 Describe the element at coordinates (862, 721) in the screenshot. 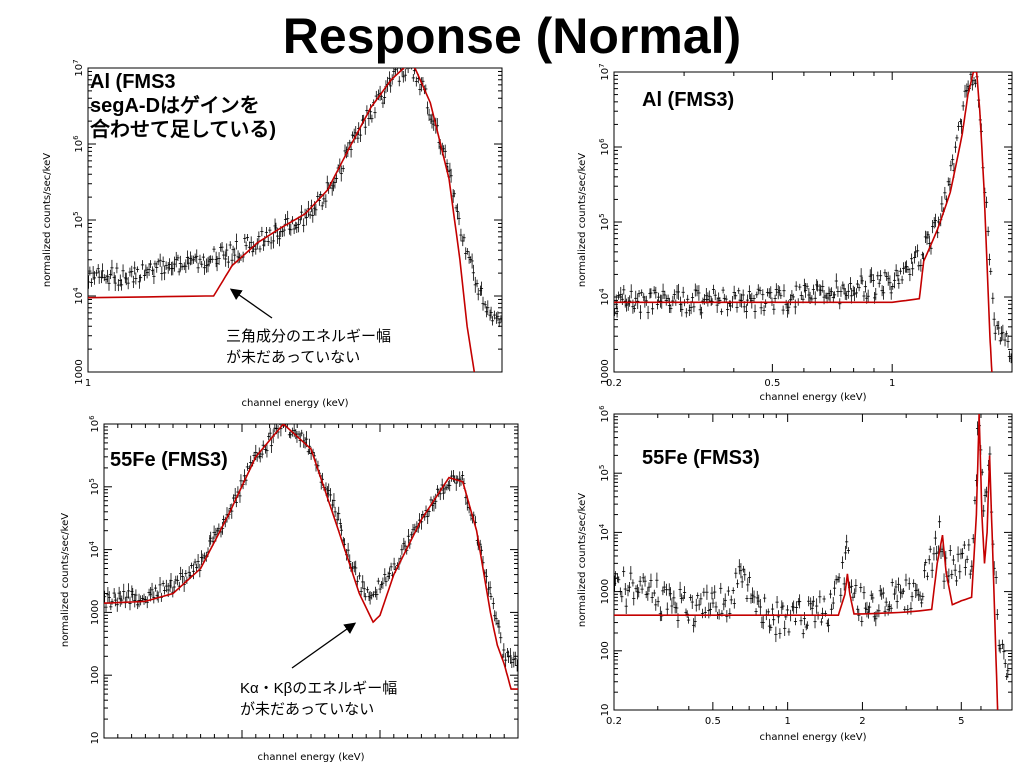

I see `tick-label: 2` at that location.